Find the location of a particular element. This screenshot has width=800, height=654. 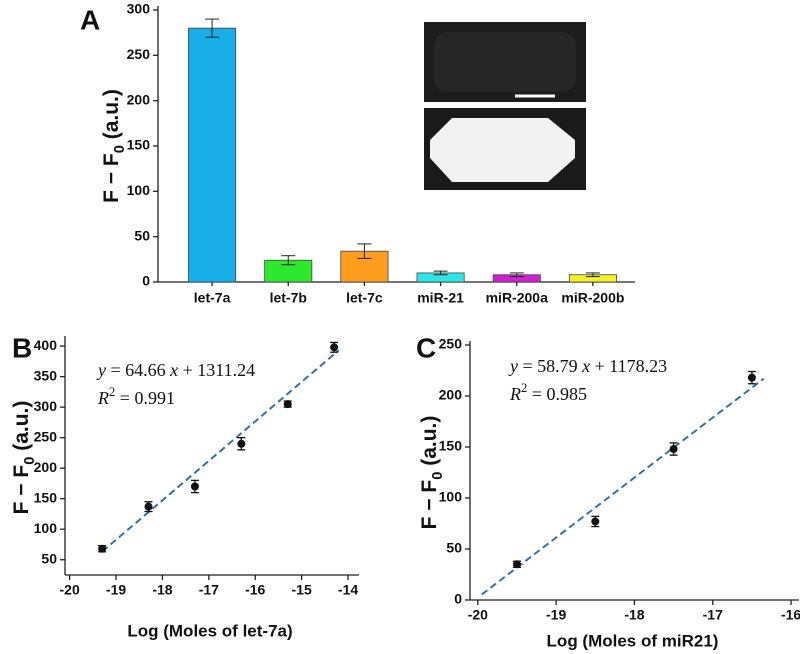

x-tick-label: miR-200a is located at coordinates (517, 298).